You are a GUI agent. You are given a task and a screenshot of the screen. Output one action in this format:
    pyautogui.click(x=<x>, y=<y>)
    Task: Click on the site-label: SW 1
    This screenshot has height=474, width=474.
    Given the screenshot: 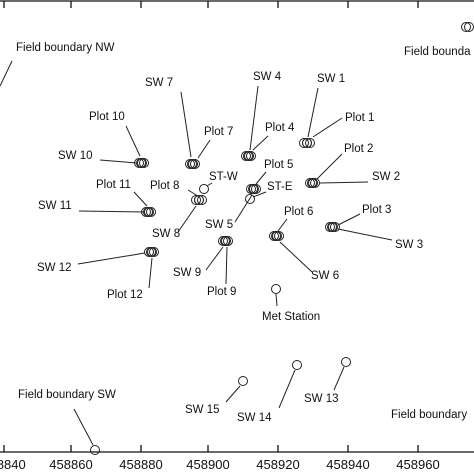 What is the action you would take?
    pyautogui.click(x=331, y=79)
    